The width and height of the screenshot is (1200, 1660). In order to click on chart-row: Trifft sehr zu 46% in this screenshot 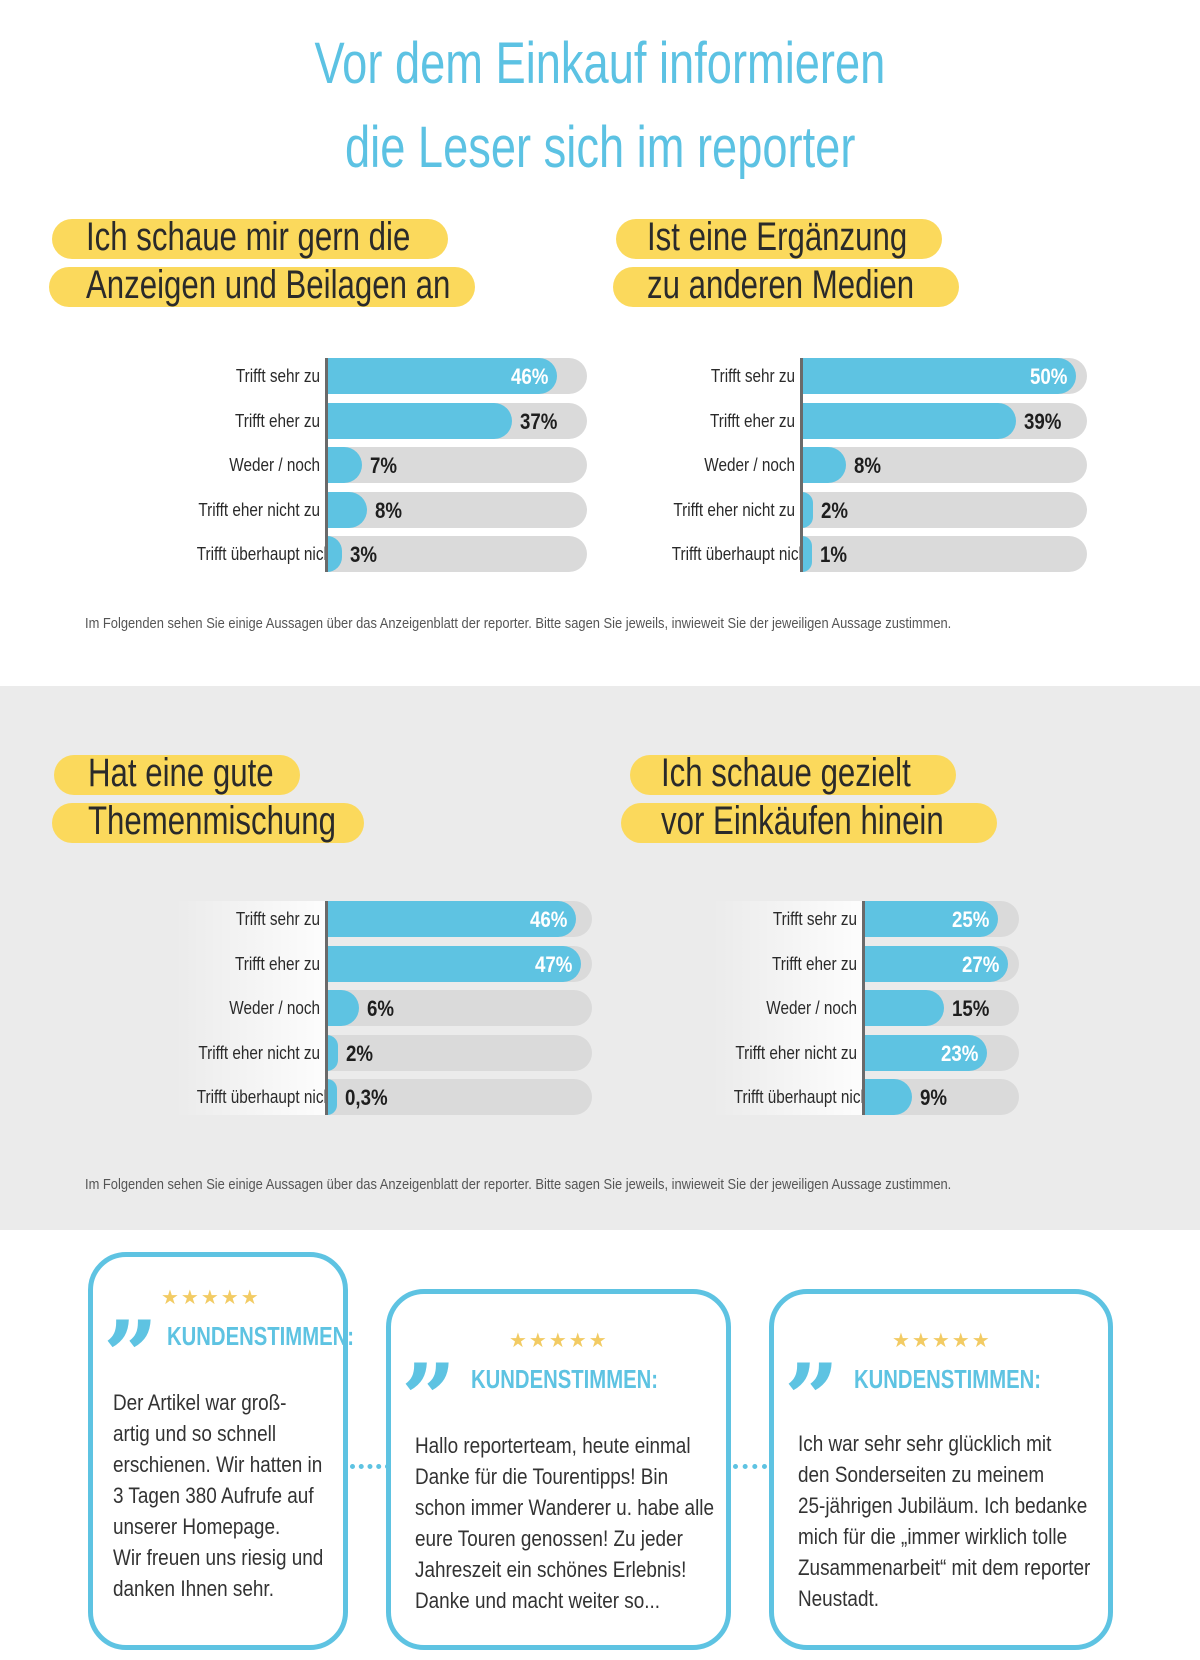, I will do `click(393, 919)`.